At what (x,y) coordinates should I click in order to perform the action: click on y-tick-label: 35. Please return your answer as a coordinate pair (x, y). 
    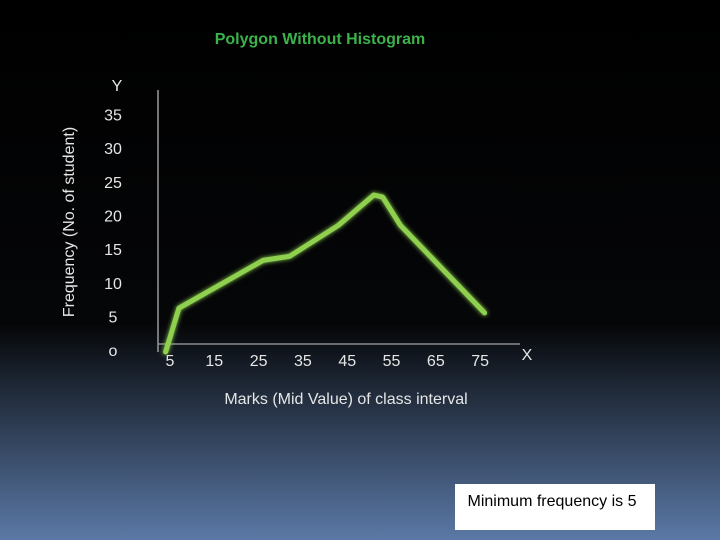
    Looking at the image, I should click on (113, 115).